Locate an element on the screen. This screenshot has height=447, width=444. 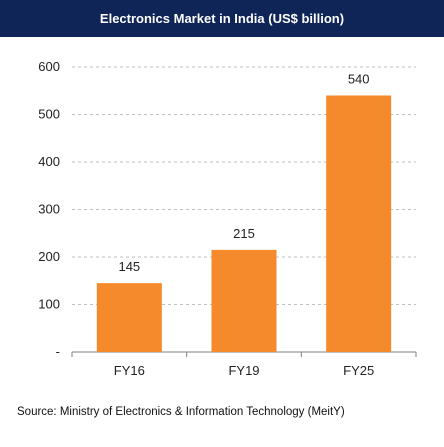
y-tick-label: 300 is located at coordinates (49, 209).